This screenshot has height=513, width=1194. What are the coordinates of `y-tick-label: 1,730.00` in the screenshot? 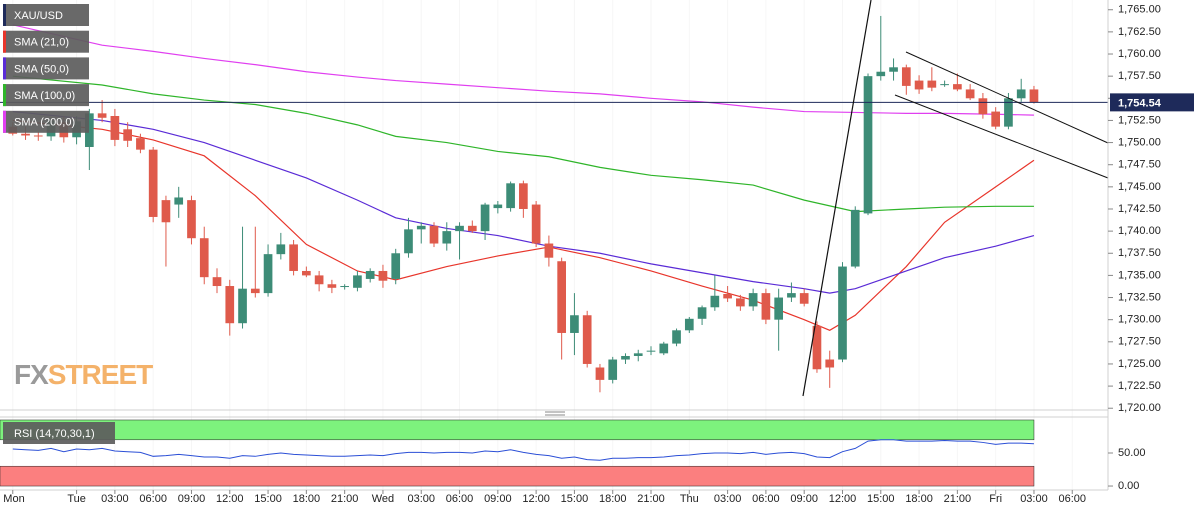 It's located at (1139, 320).